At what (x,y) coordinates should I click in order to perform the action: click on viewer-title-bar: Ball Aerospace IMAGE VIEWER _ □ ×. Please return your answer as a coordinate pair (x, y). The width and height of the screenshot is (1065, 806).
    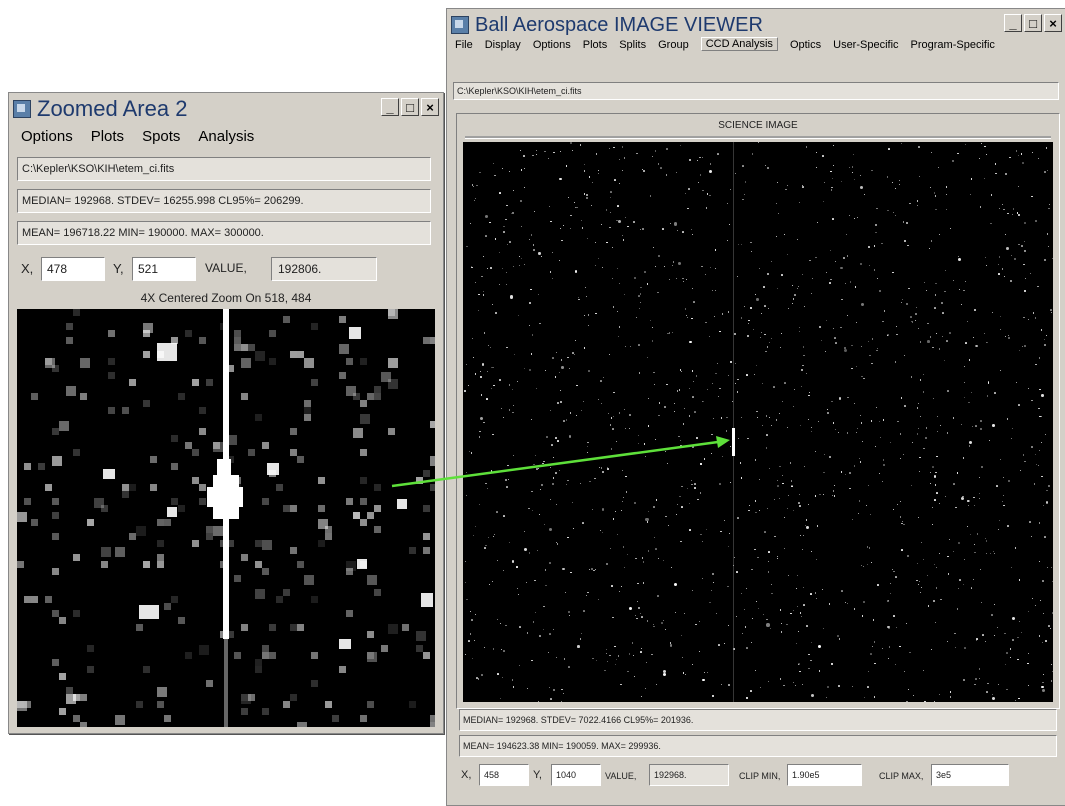
    Looking at the image, I should click on (756, 25).